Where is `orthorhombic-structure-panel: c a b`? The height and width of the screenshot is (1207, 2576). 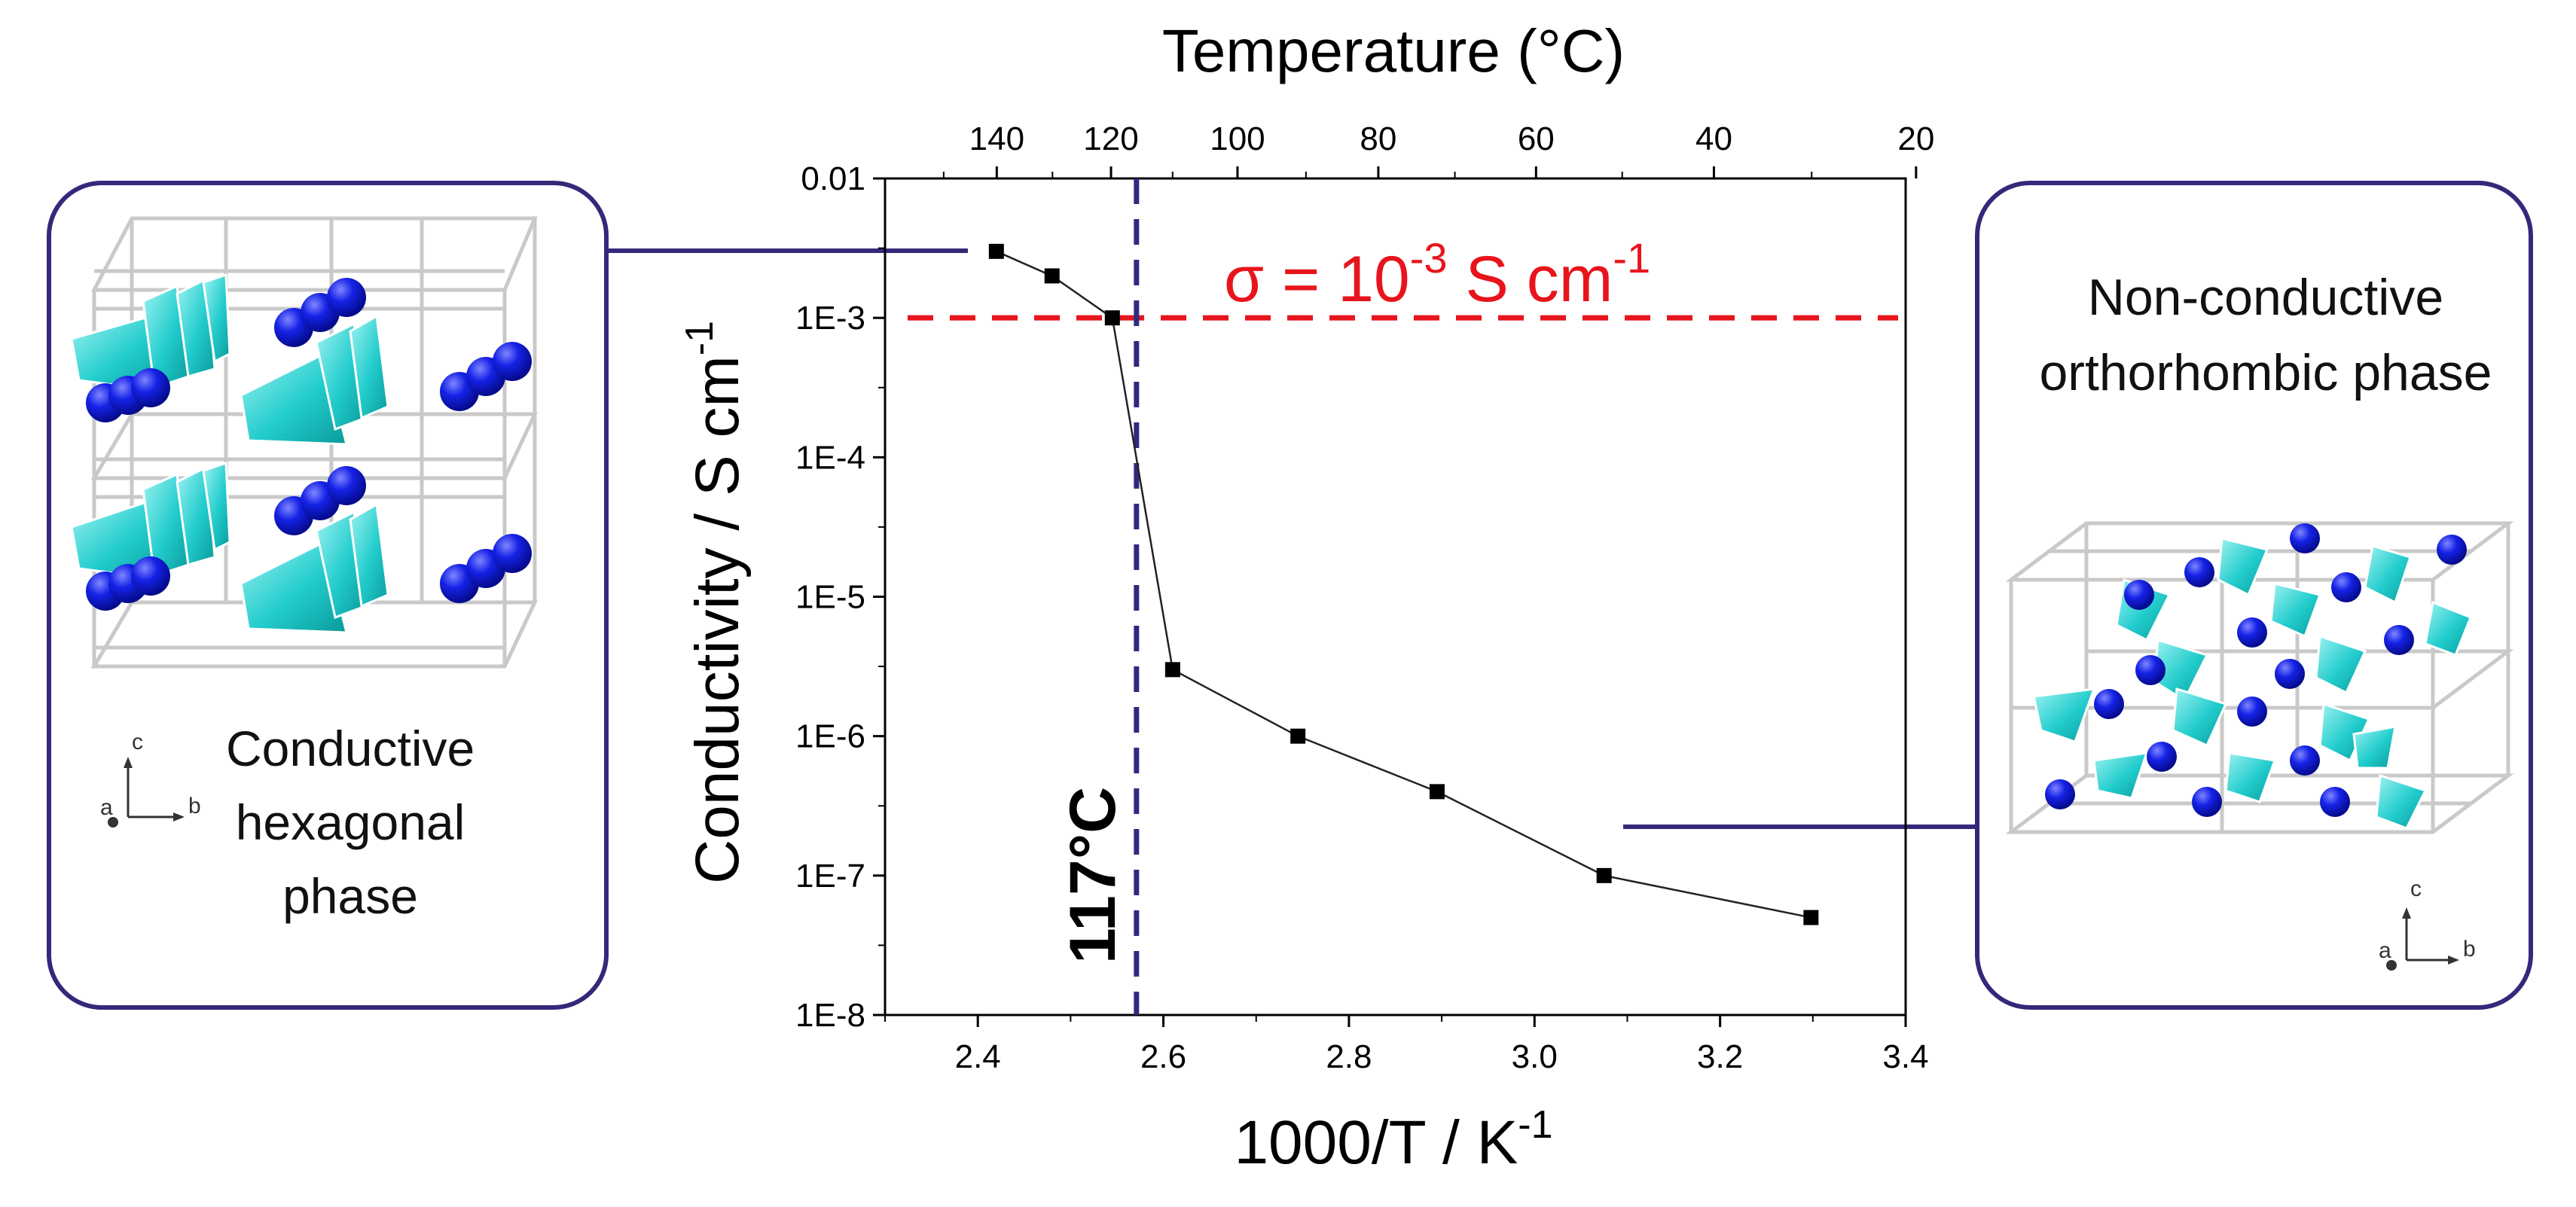 orthorhombic-structure-panel: c a b is located at coordinates (2254, 595).